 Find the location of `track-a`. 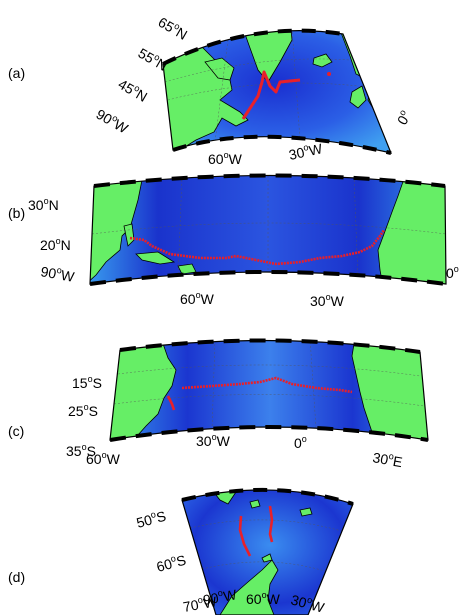

track-a is located at coordinates (271, 95).